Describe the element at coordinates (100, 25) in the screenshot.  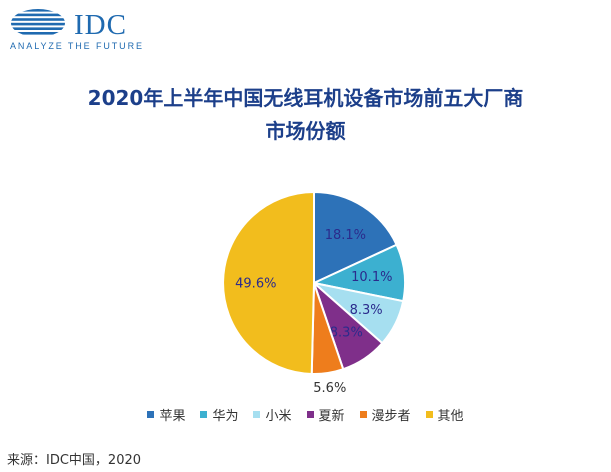
I see `logo-wordmark: IDC` at that location.